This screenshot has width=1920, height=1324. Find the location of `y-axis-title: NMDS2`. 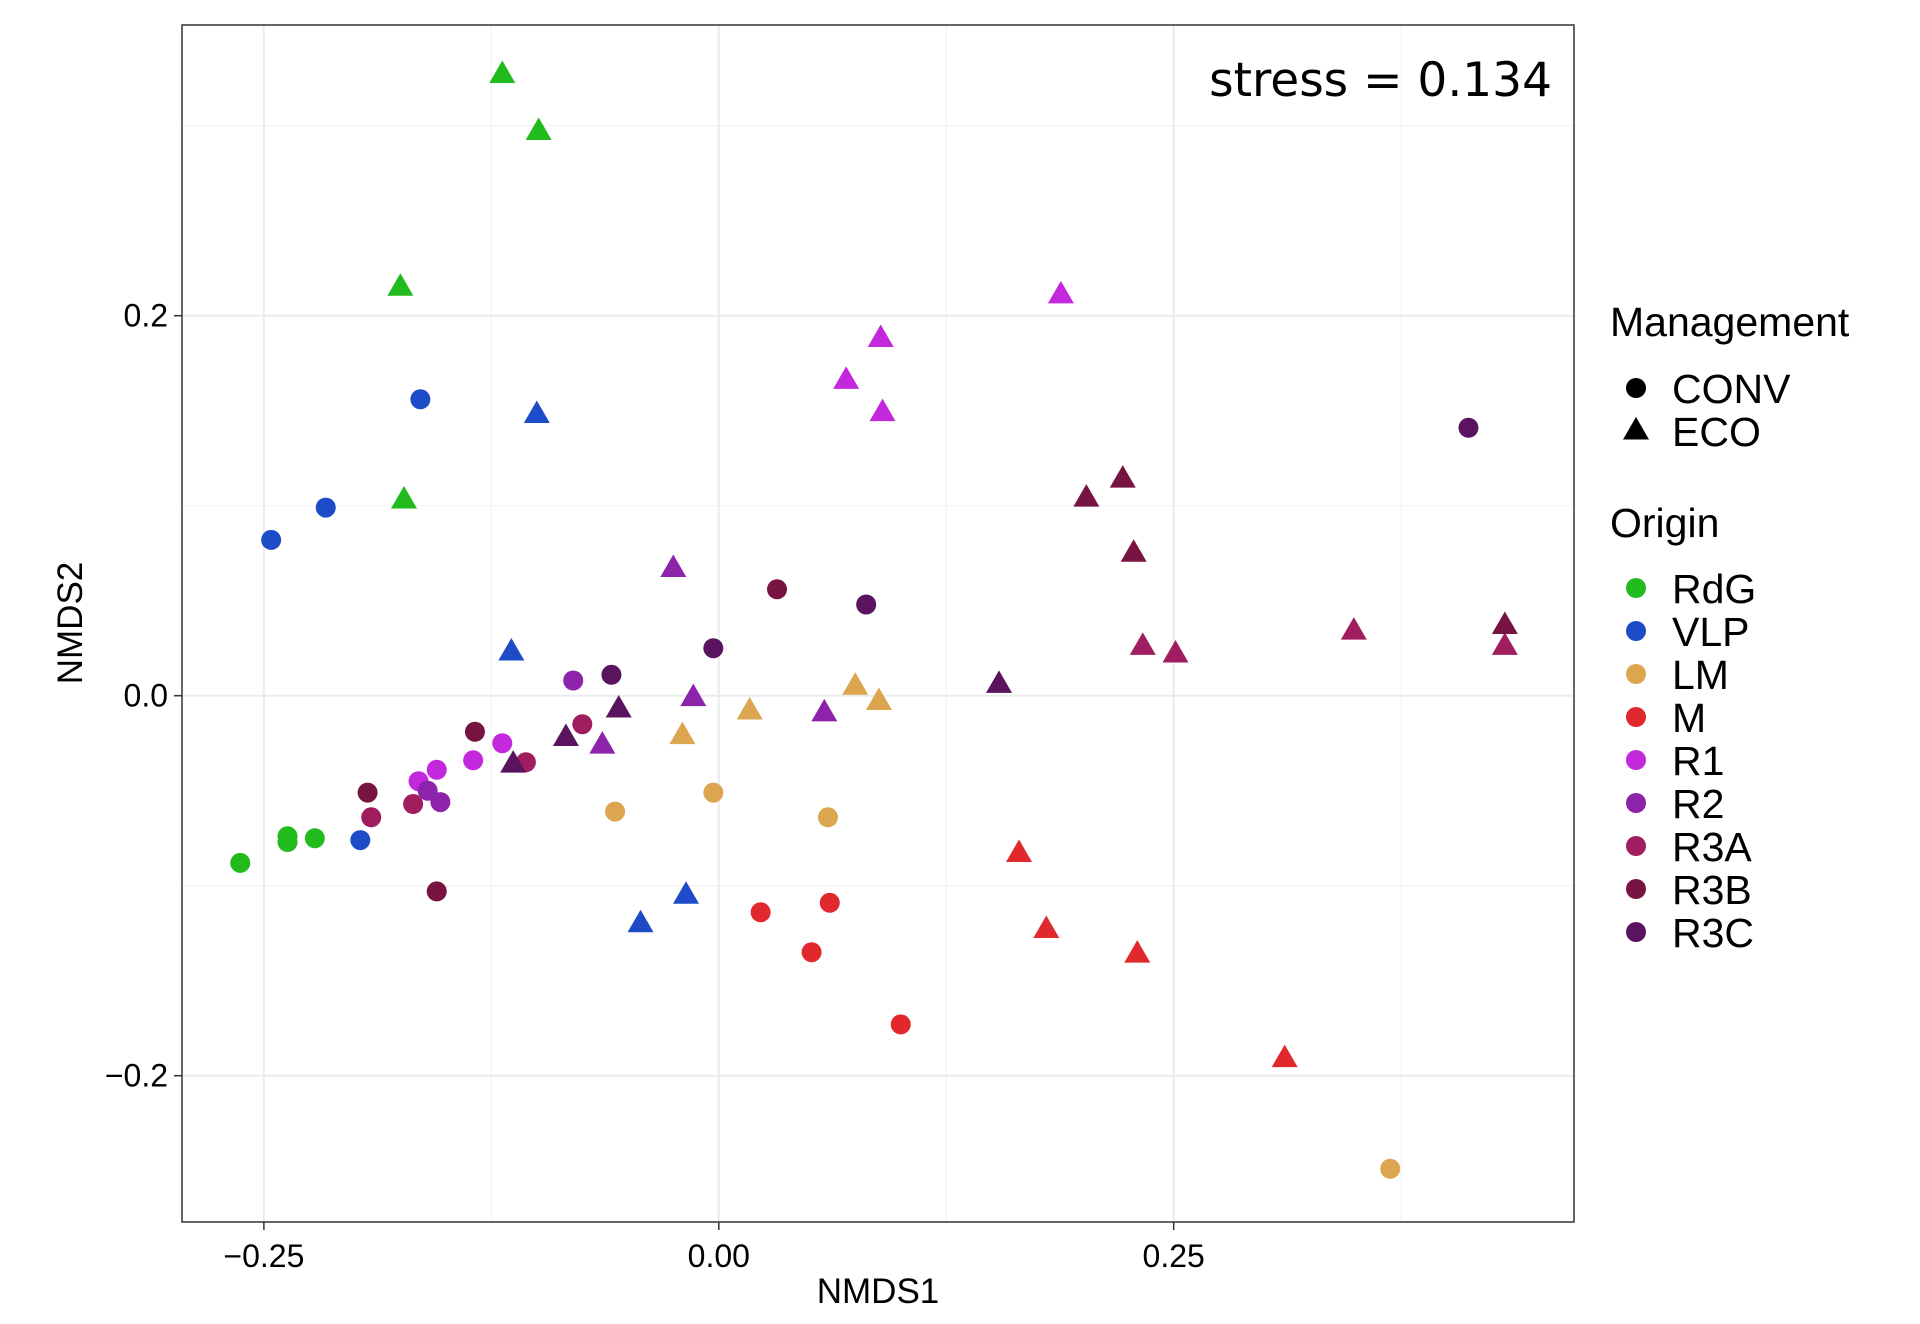

y-axis-title: NMDS2 is located at coordinates (70, 623).